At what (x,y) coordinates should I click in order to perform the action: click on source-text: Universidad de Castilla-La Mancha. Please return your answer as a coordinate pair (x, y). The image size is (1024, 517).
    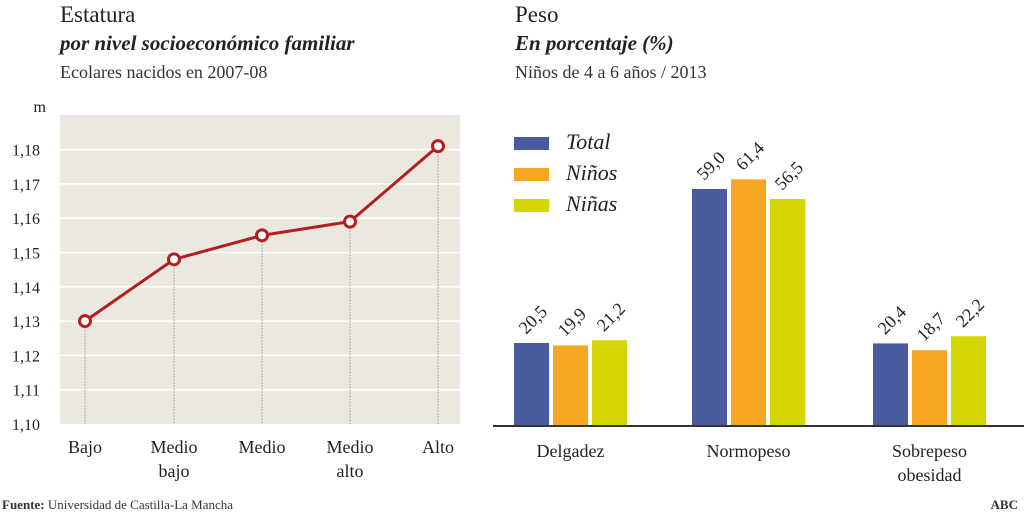
    Looking at the image, I should click on (140, 504).